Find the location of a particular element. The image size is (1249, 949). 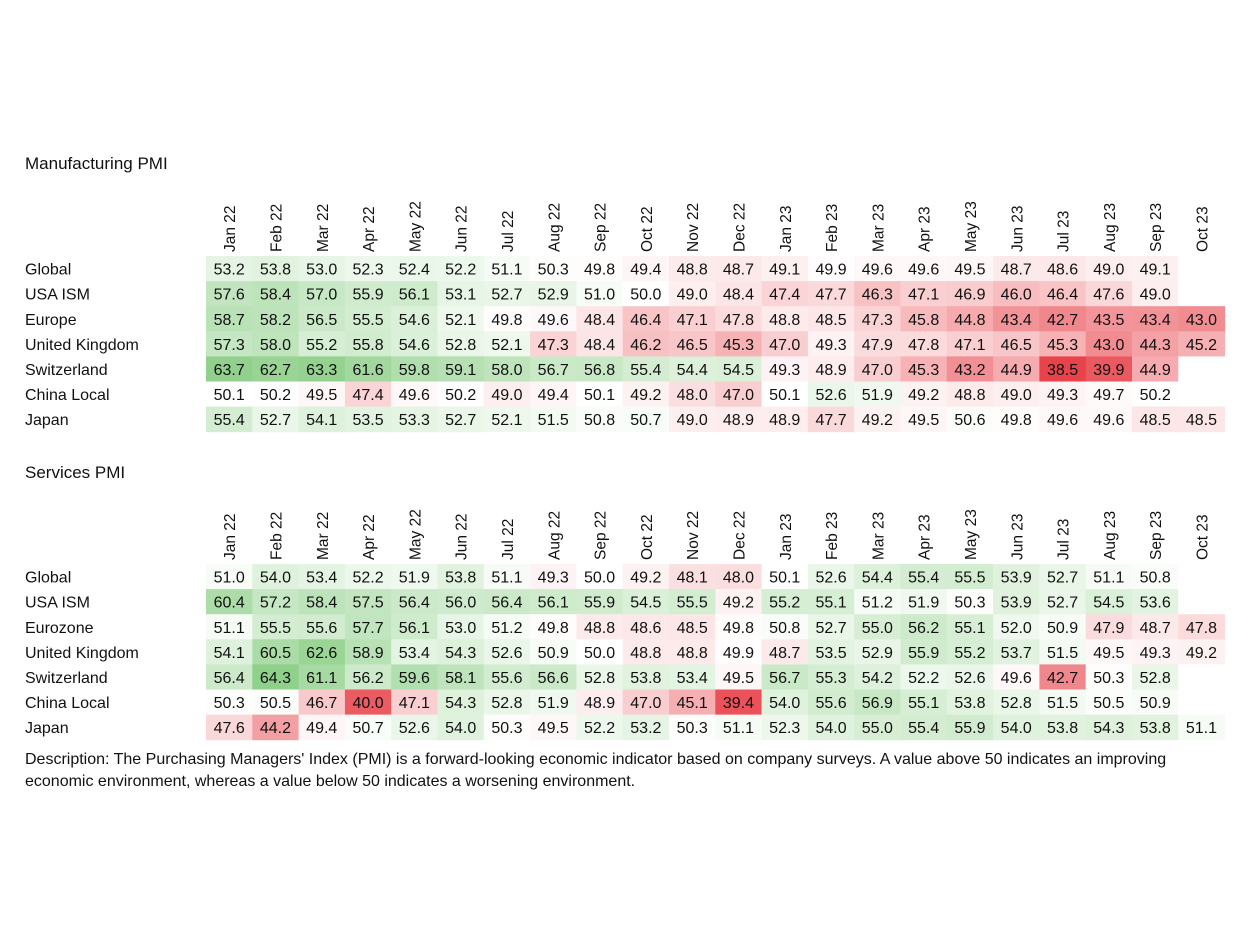

services-cell-value: 46.7 is located at coordinates (321, 703).